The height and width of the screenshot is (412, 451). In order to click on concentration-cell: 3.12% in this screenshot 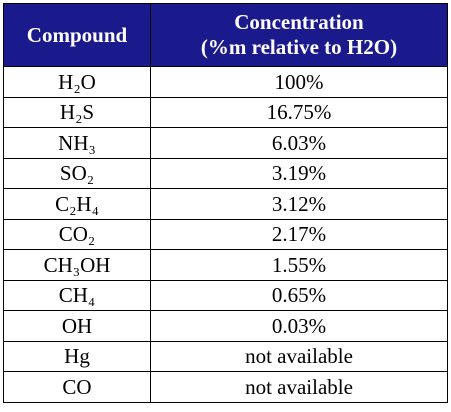, I will do `click(299, 204)`.